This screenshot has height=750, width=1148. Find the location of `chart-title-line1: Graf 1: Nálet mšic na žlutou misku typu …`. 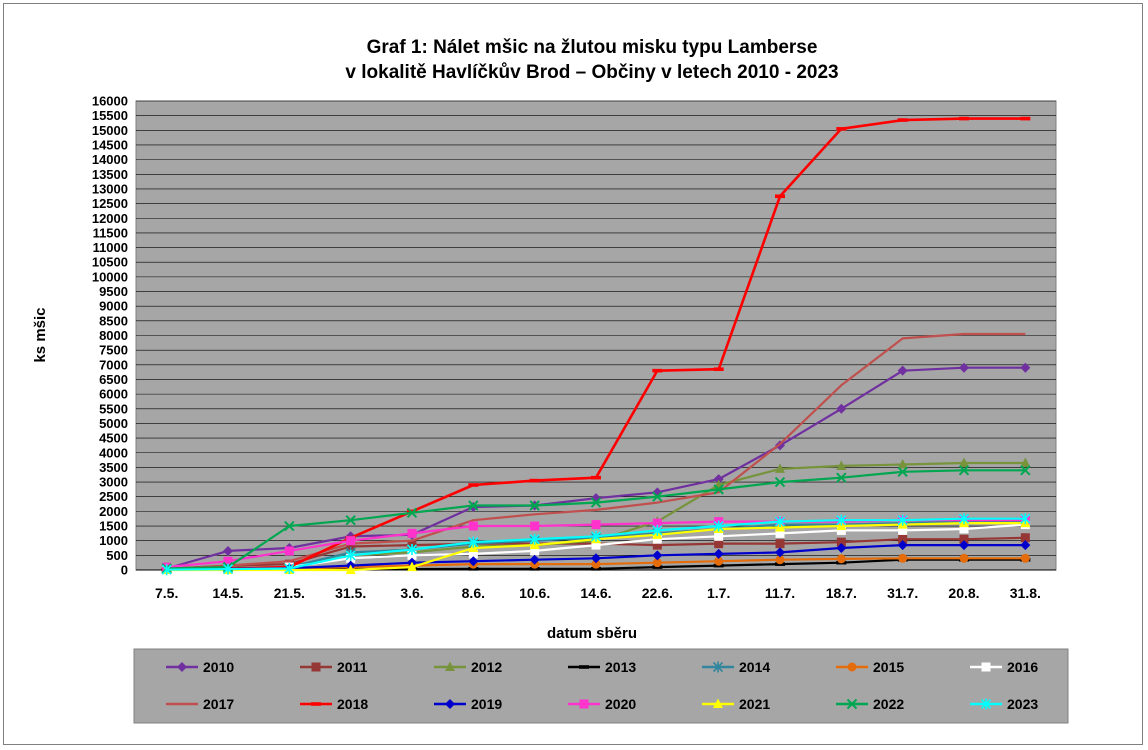

chart-title-line1: Graf 1: Nálet mšic na žlutou misku typu … is located at coordinates (592, 47).